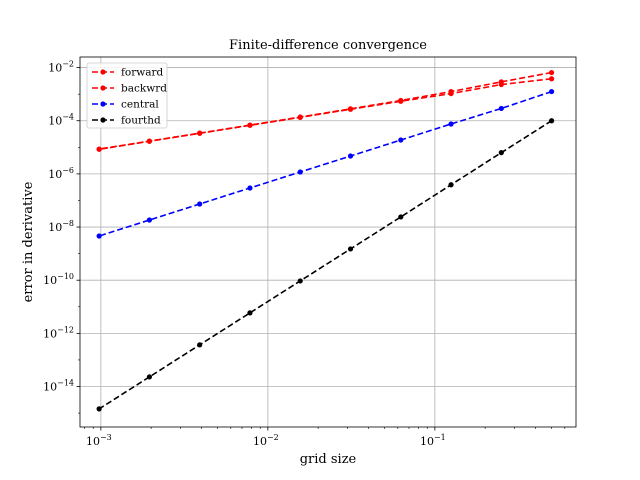  I want to click on y-tick-label: 10⁻², so click(61, 67).